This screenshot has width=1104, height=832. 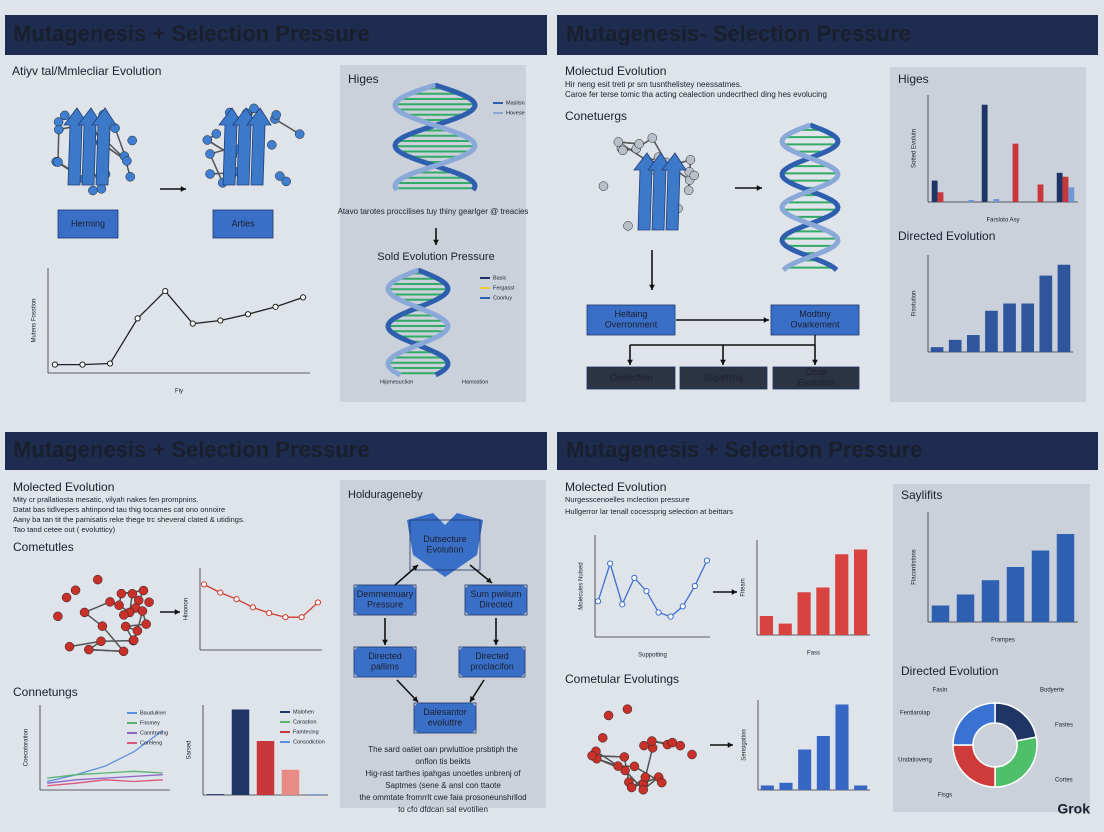 What do you see at coordinates (445, 717) in the screenshot?
I see `box-label: Dalesantor evoluttre` at bounding box center [445, 717].